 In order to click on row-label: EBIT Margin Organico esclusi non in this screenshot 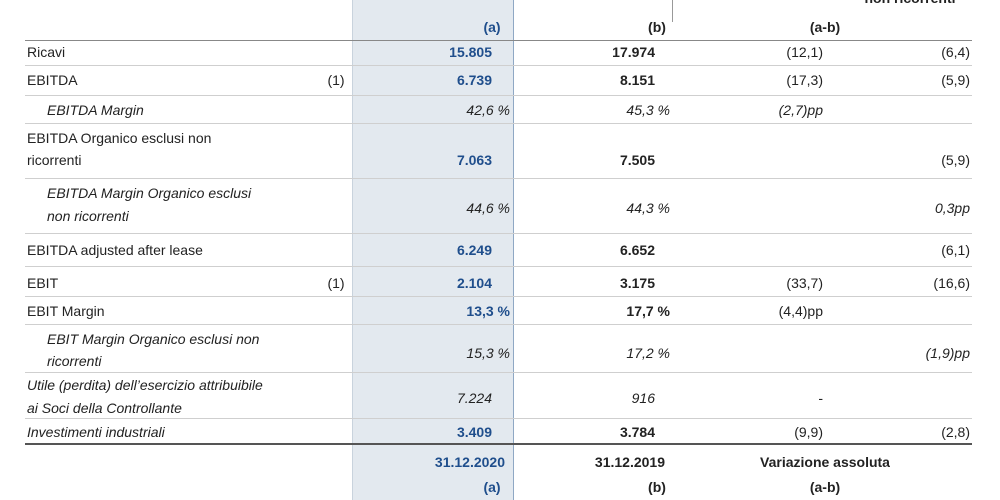, I will do `click(153, 339)`.